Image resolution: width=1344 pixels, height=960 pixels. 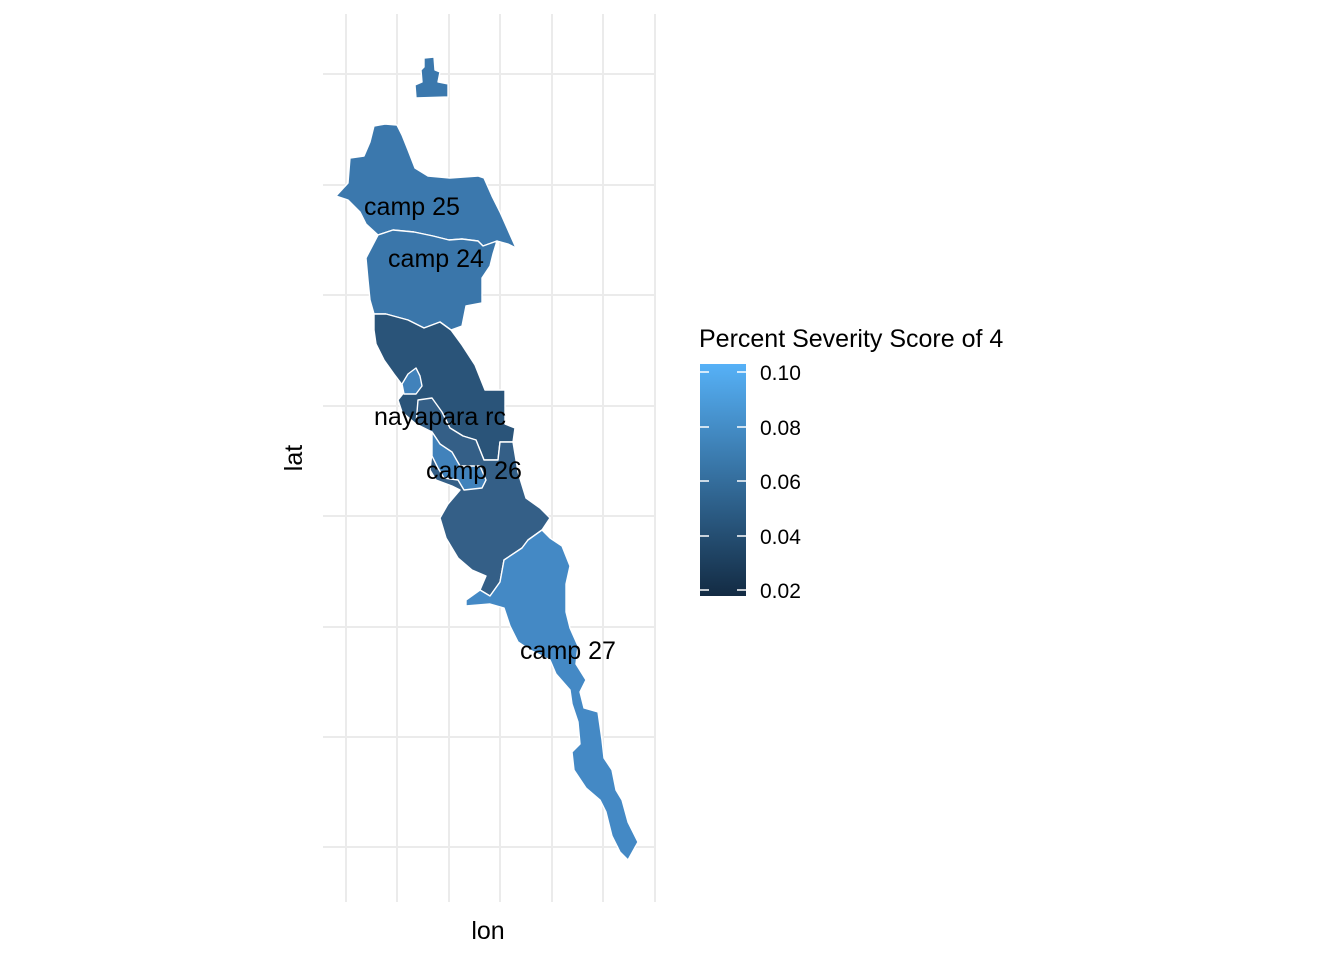 I want to click on label-nayapara-rc: nayapara rc, so click(x=440, y=417).